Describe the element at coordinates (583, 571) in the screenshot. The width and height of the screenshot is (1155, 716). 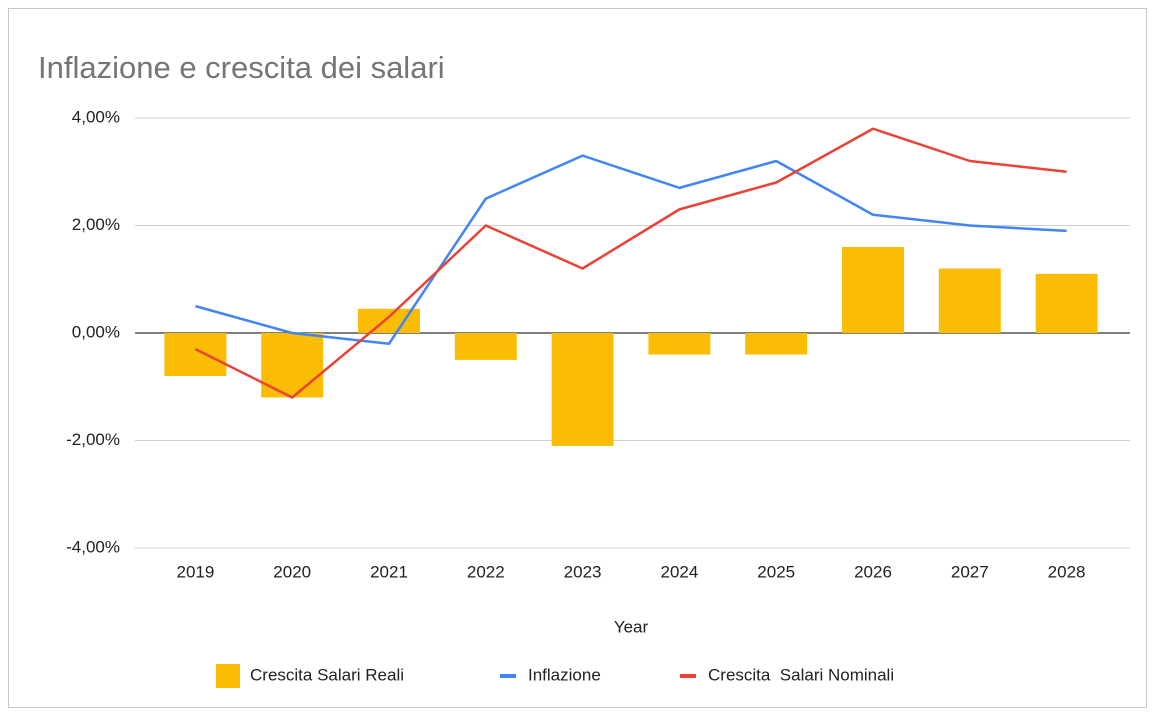
I see `x-tick-label: 2023` at that location.